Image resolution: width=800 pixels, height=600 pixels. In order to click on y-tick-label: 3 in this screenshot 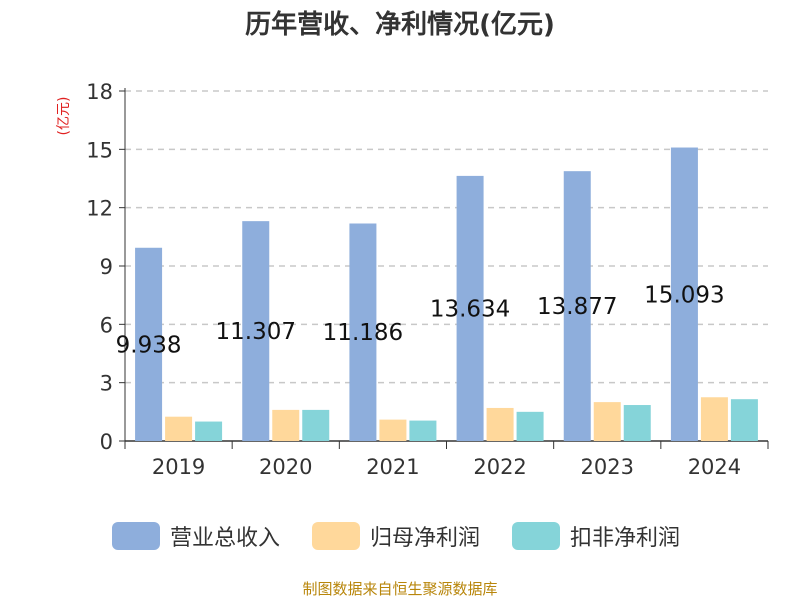, I will do `click(106, 384)`.